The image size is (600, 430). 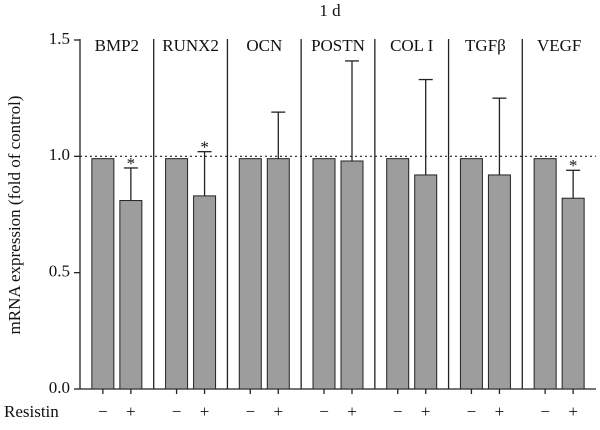 I want to click on y-tick-label: 1.0, so click(x=59, y=154).